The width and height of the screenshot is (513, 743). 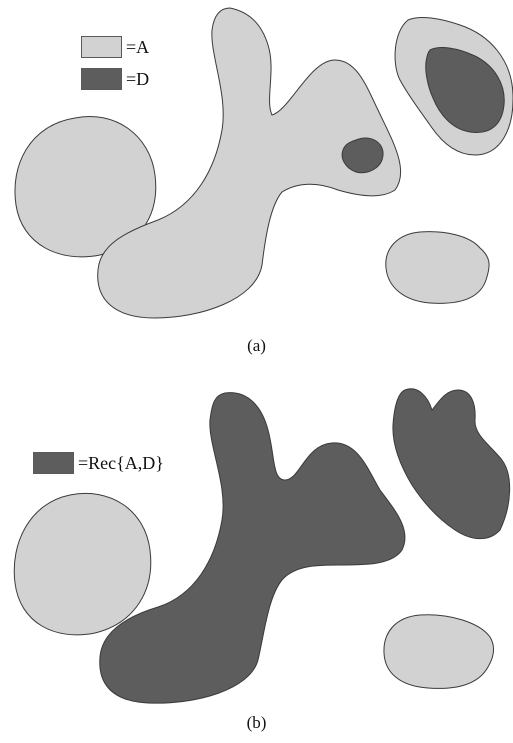 I want to click on legend-item-d: =D, so click(x=115, y=79).